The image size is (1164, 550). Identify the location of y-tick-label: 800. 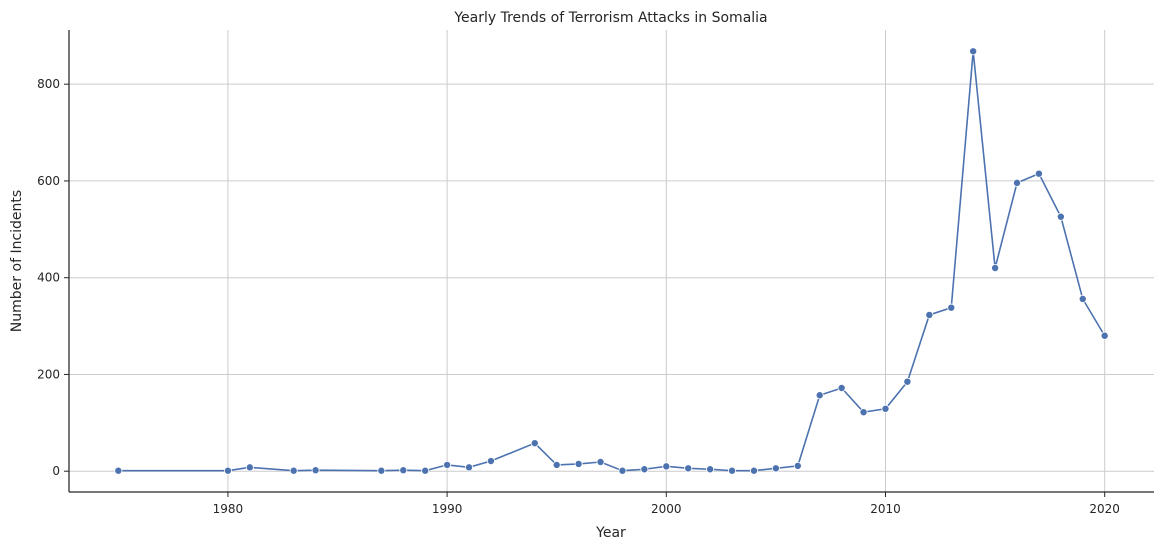
(48, 84).